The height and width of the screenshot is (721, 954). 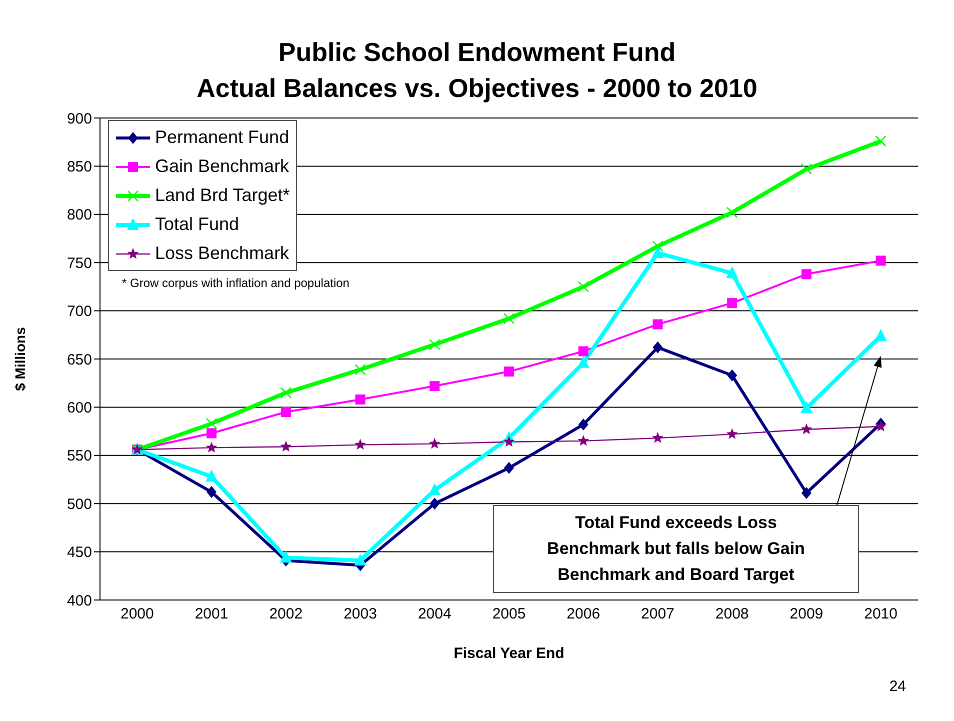 What do you see at coordinates (676, 549) in the screenshot?
I see `note-box: Total Fund exceeds Loss Benchmark but falls below Gain Benchmark and Board Target` at bounding box center [676, 549].